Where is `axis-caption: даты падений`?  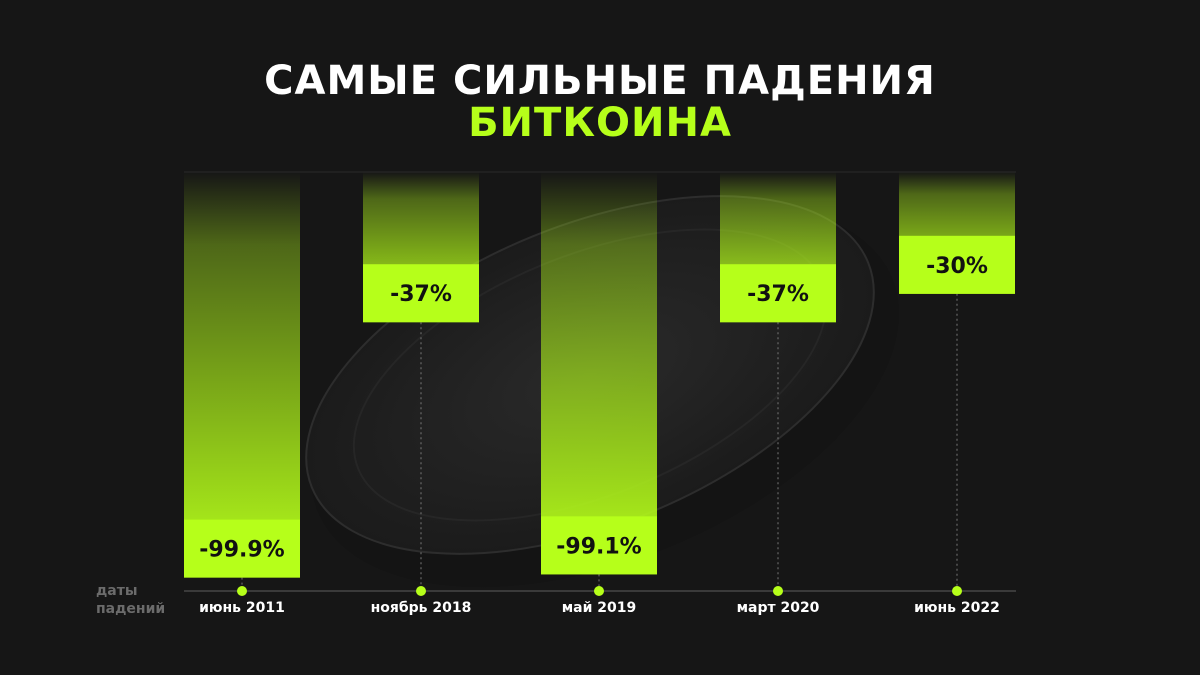
axis-caption: даты падений is located at coordinates (141, 600).